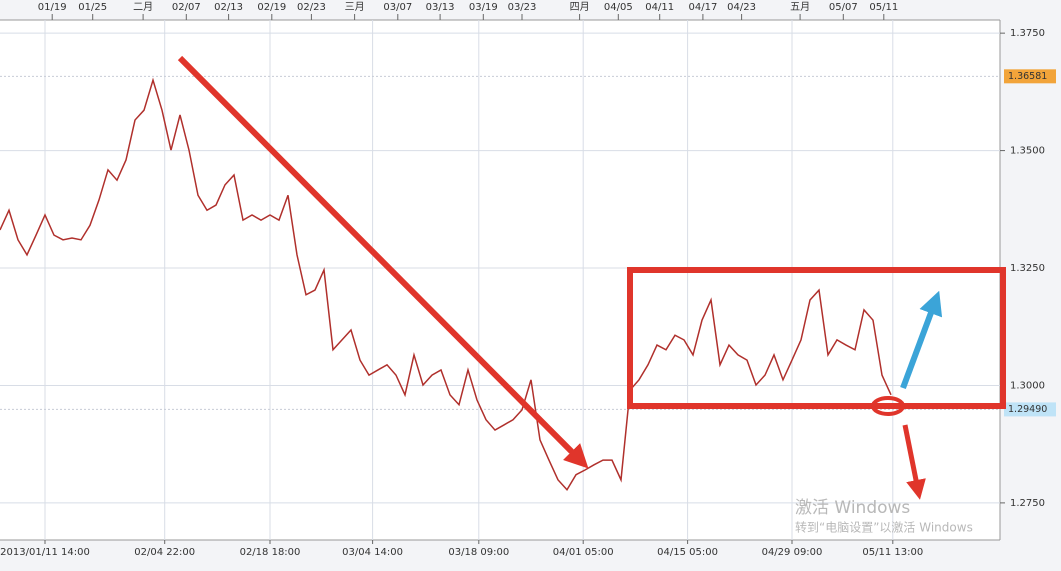  I want to click on up-arrow, so click(921, 340).